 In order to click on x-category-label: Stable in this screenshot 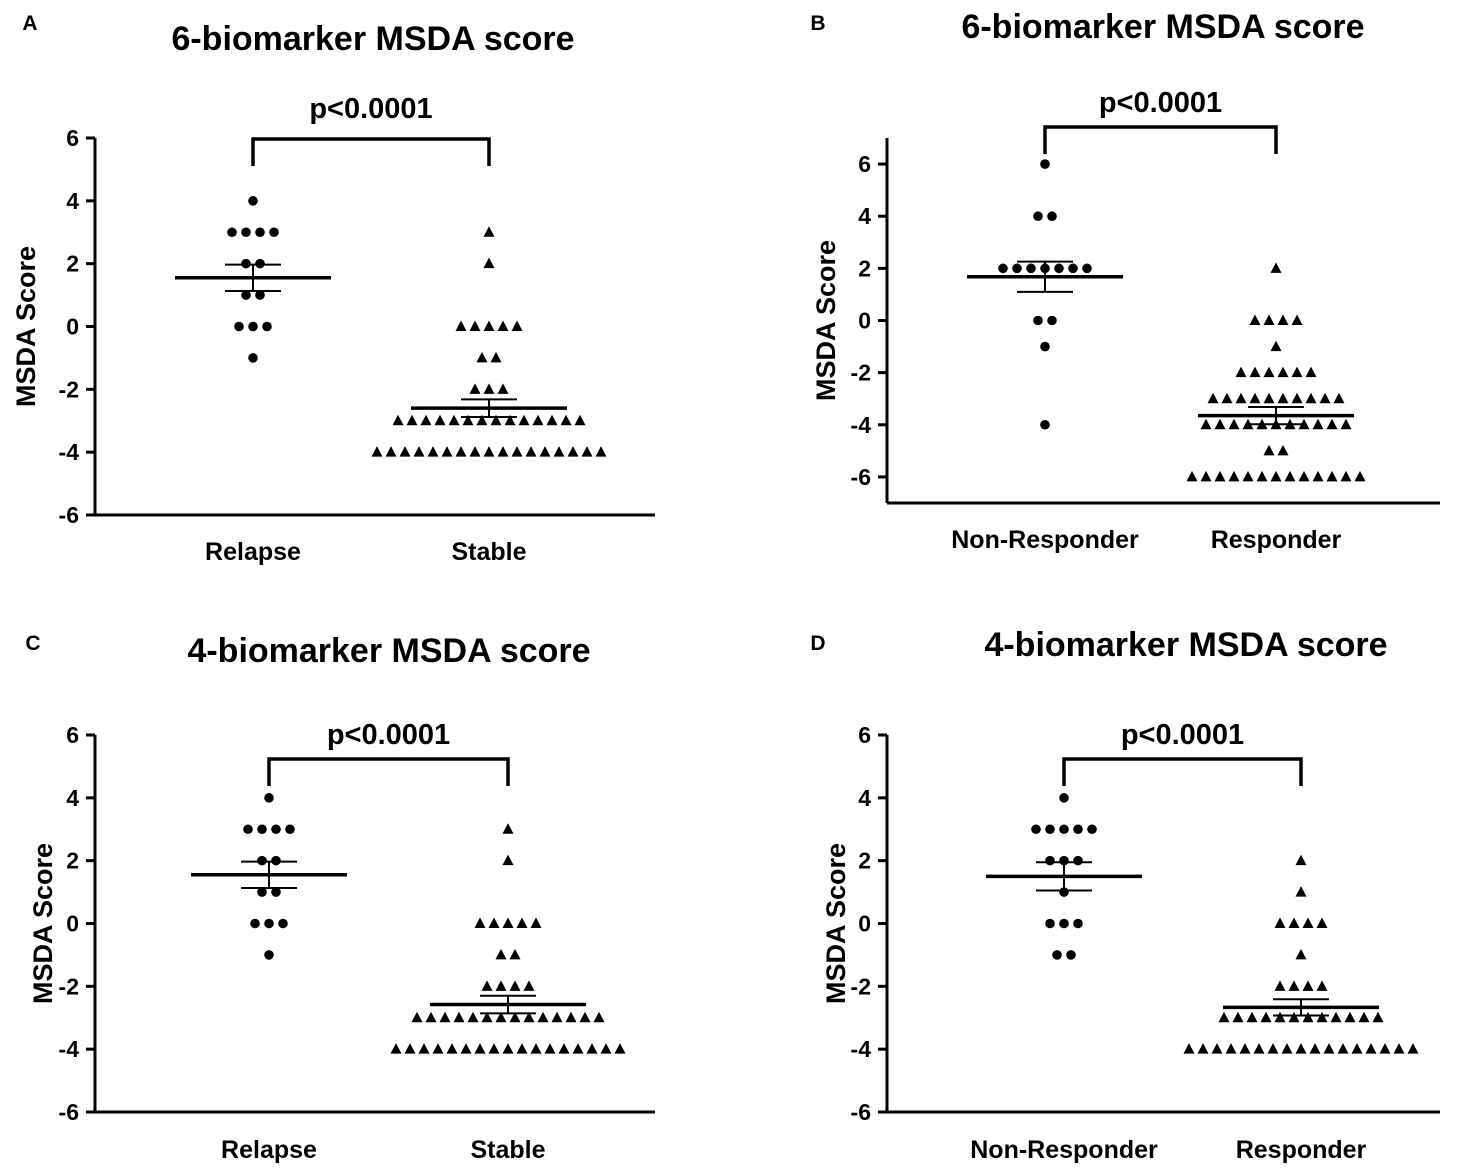, I will do `click(488, 552)`.